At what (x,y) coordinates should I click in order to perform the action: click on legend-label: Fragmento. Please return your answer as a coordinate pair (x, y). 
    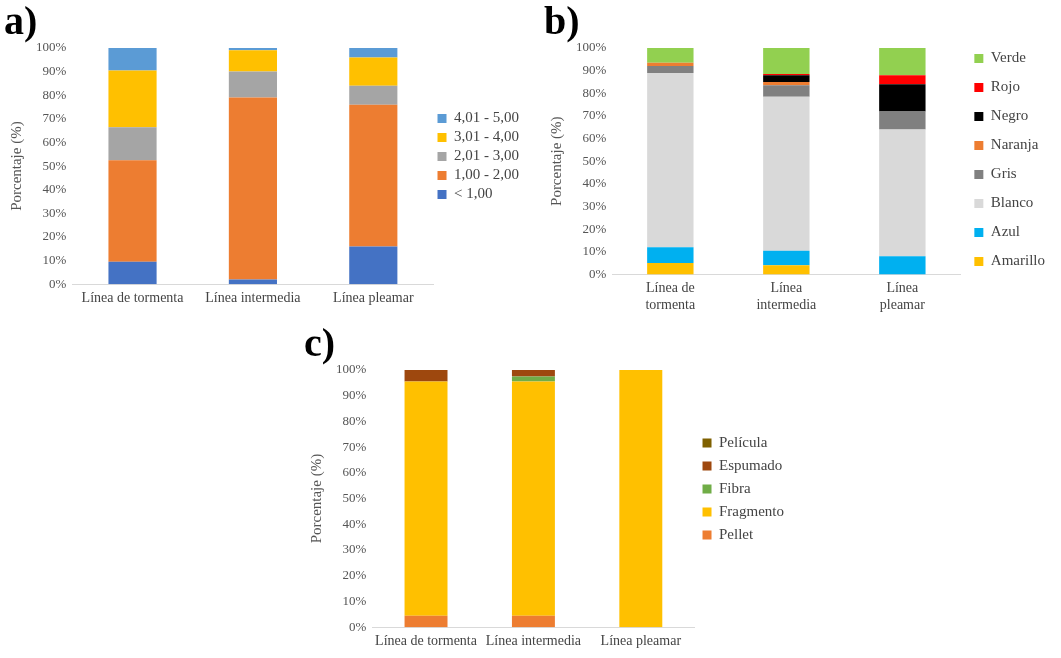
    Looking at the image, I should click on (752, 510).